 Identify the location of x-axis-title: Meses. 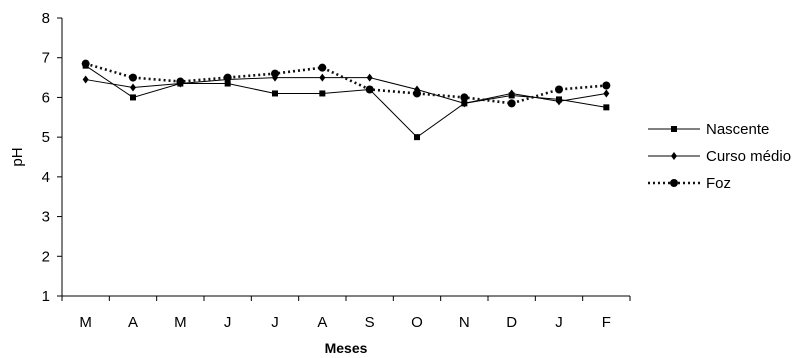
(346, 348).